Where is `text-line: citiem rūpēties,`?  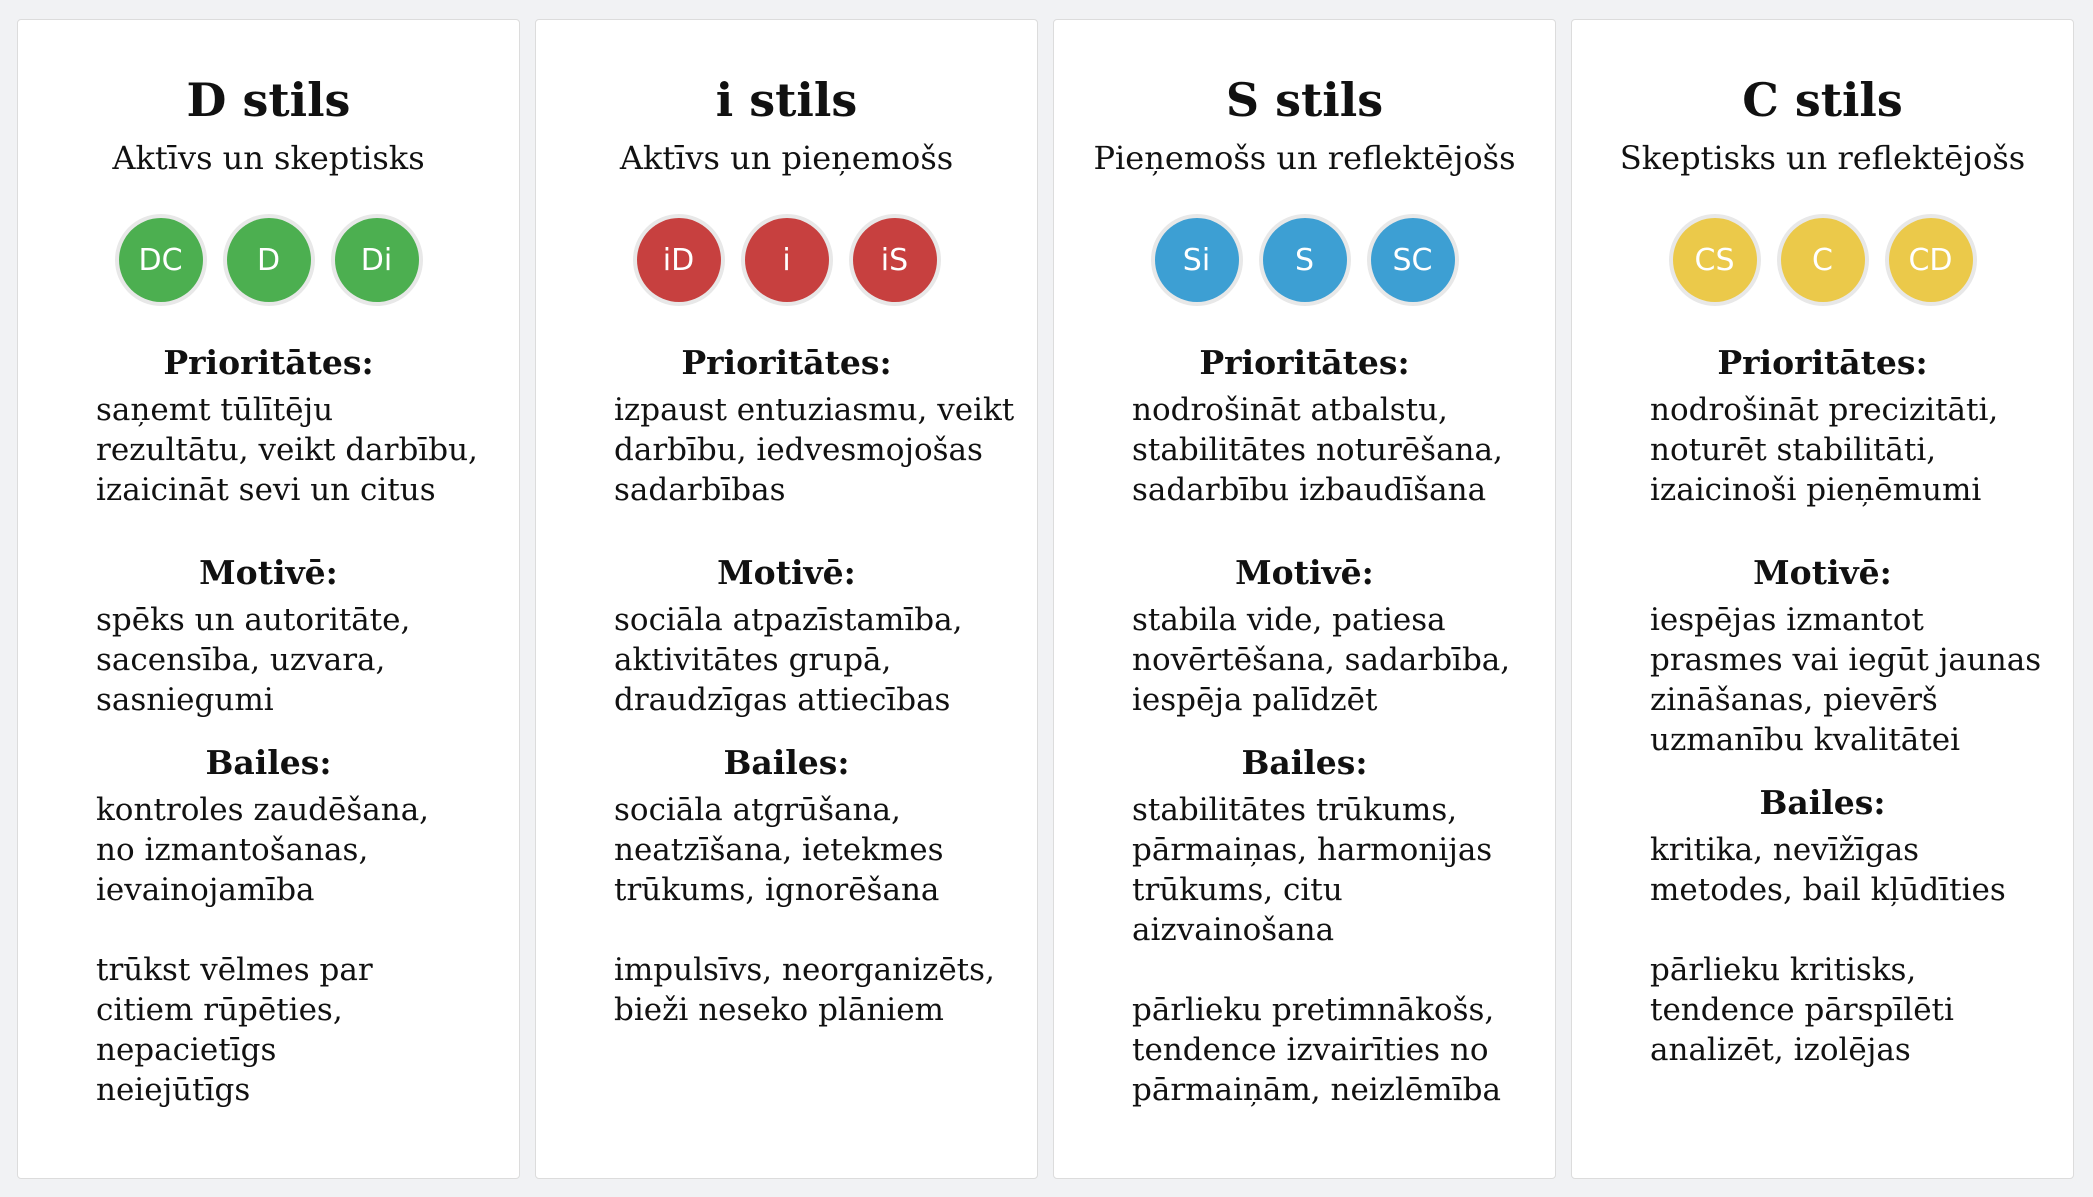
text-line: citiem rūpēties, is located at coordinates (219, 1010).